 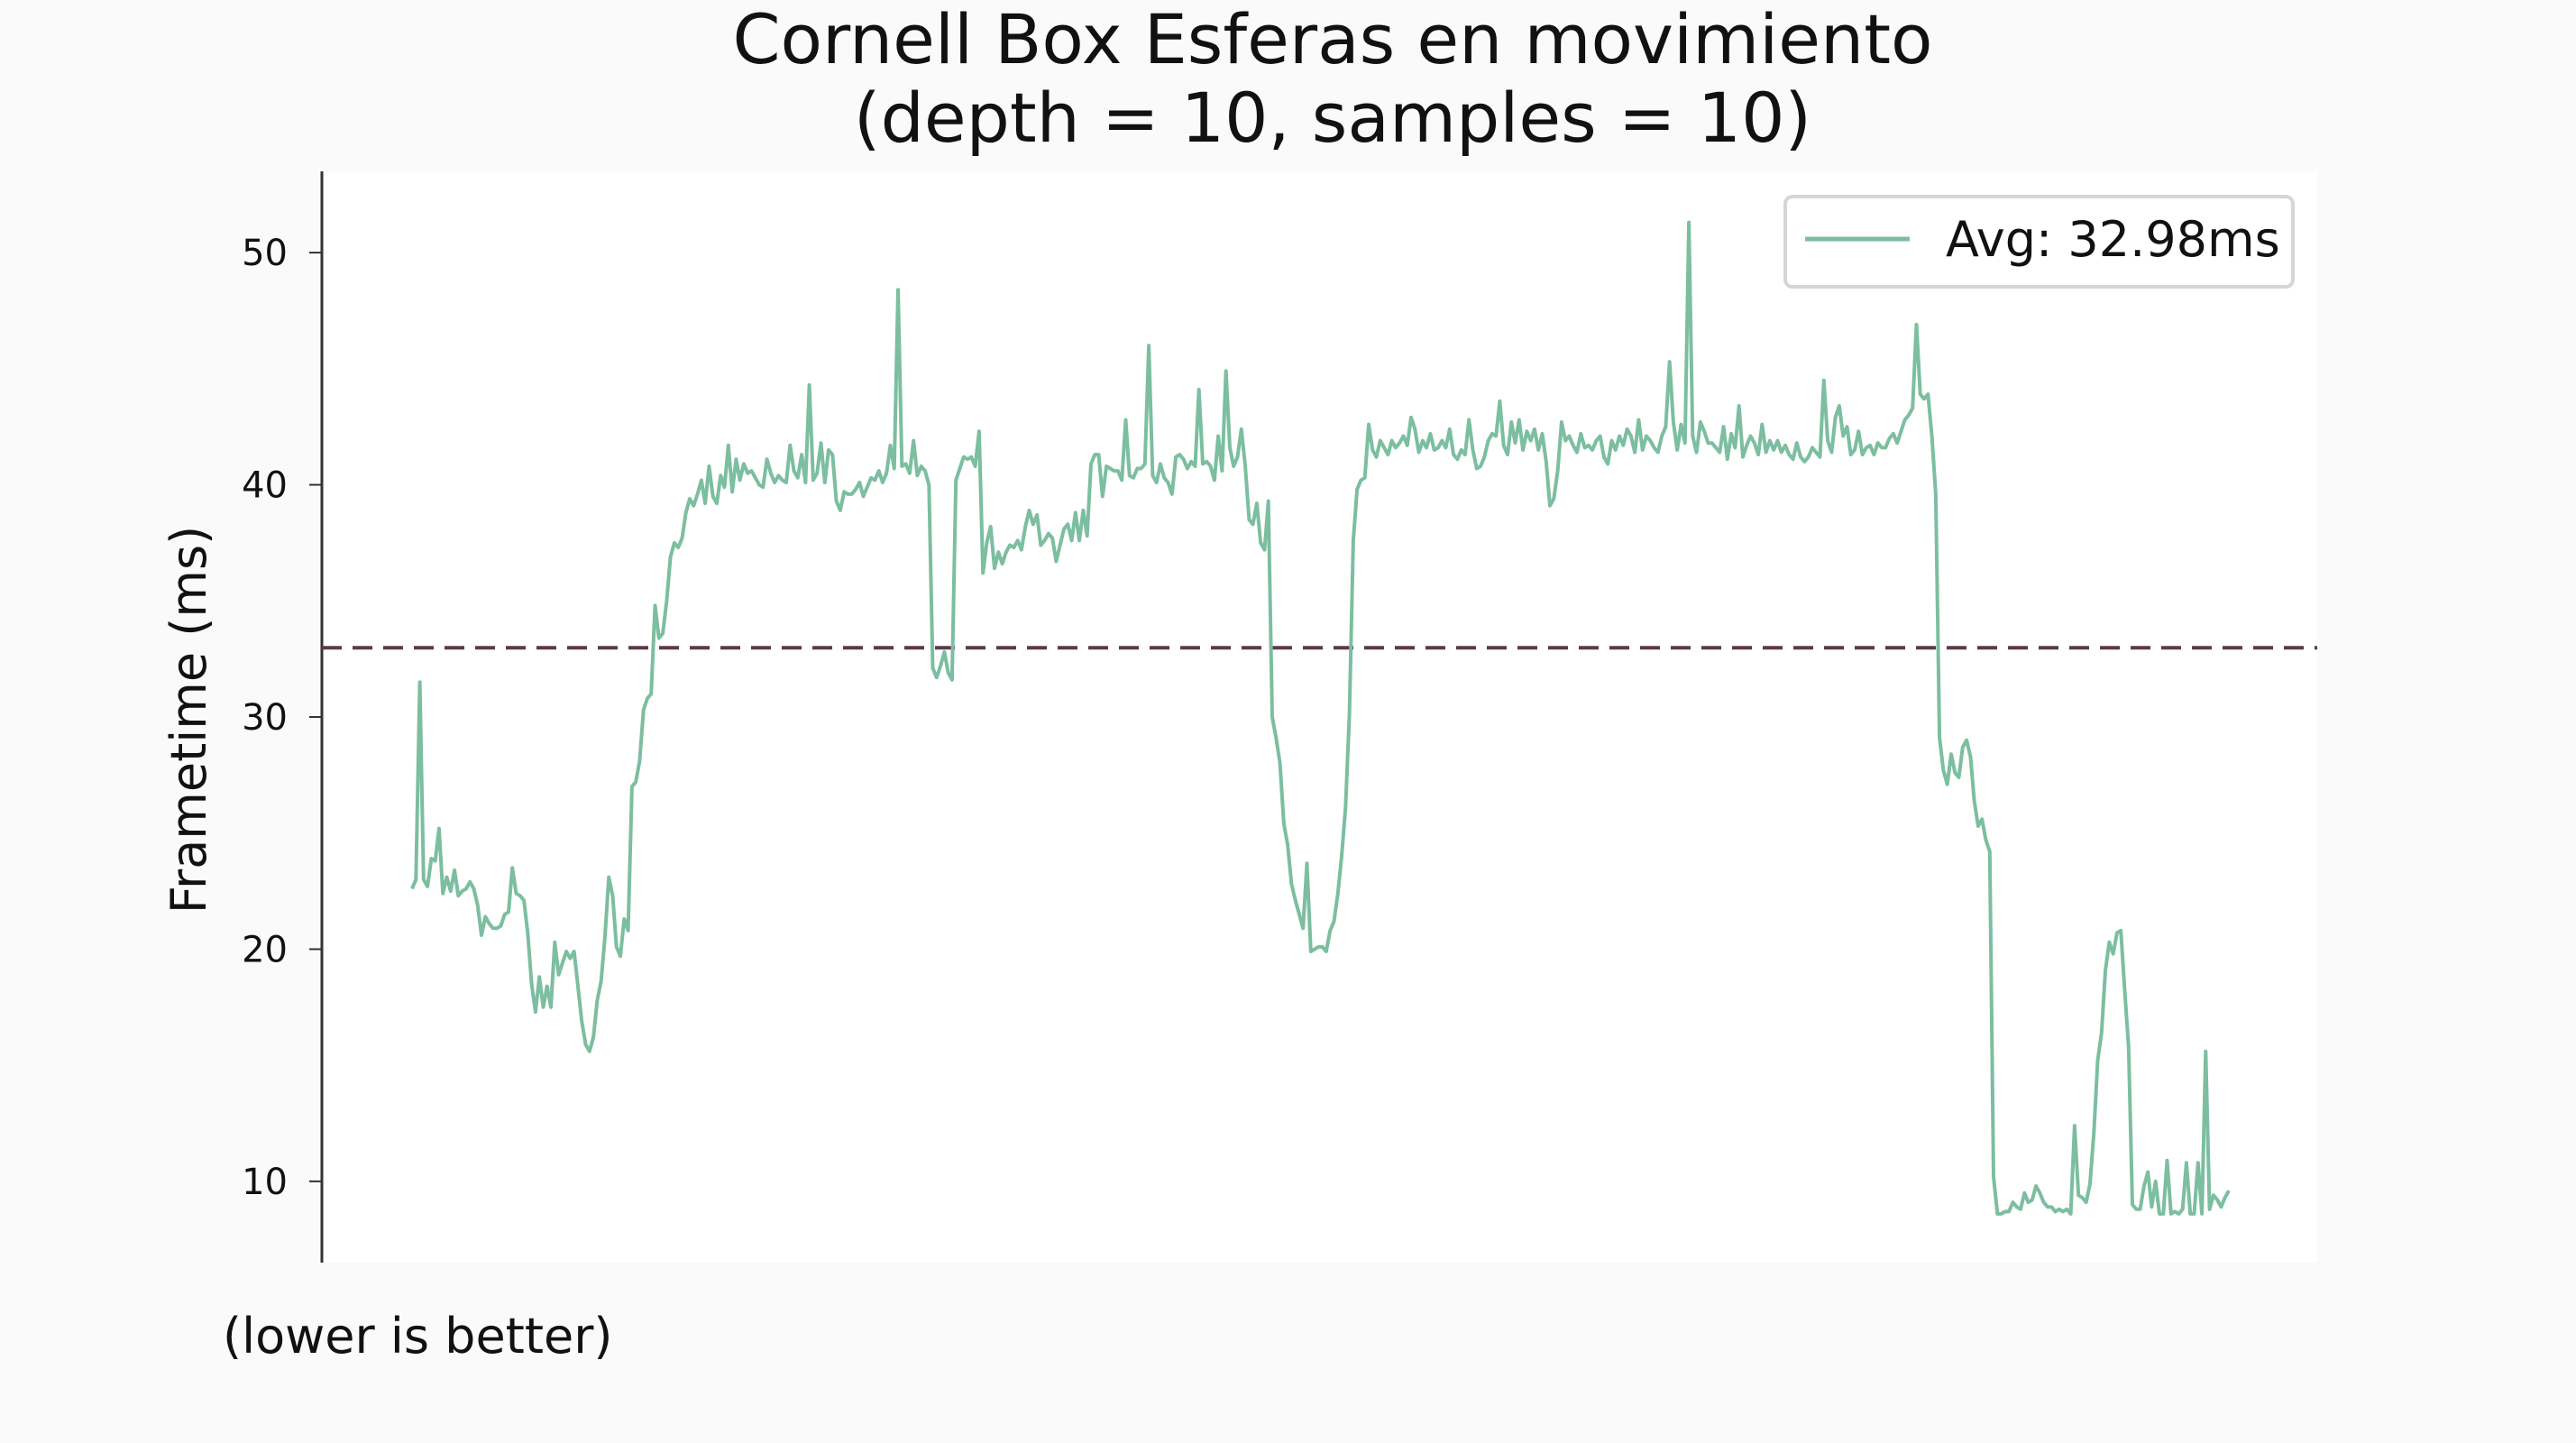 I want to click on legend-label: Avg: 32.98ms, so click(x=2113, y=239).